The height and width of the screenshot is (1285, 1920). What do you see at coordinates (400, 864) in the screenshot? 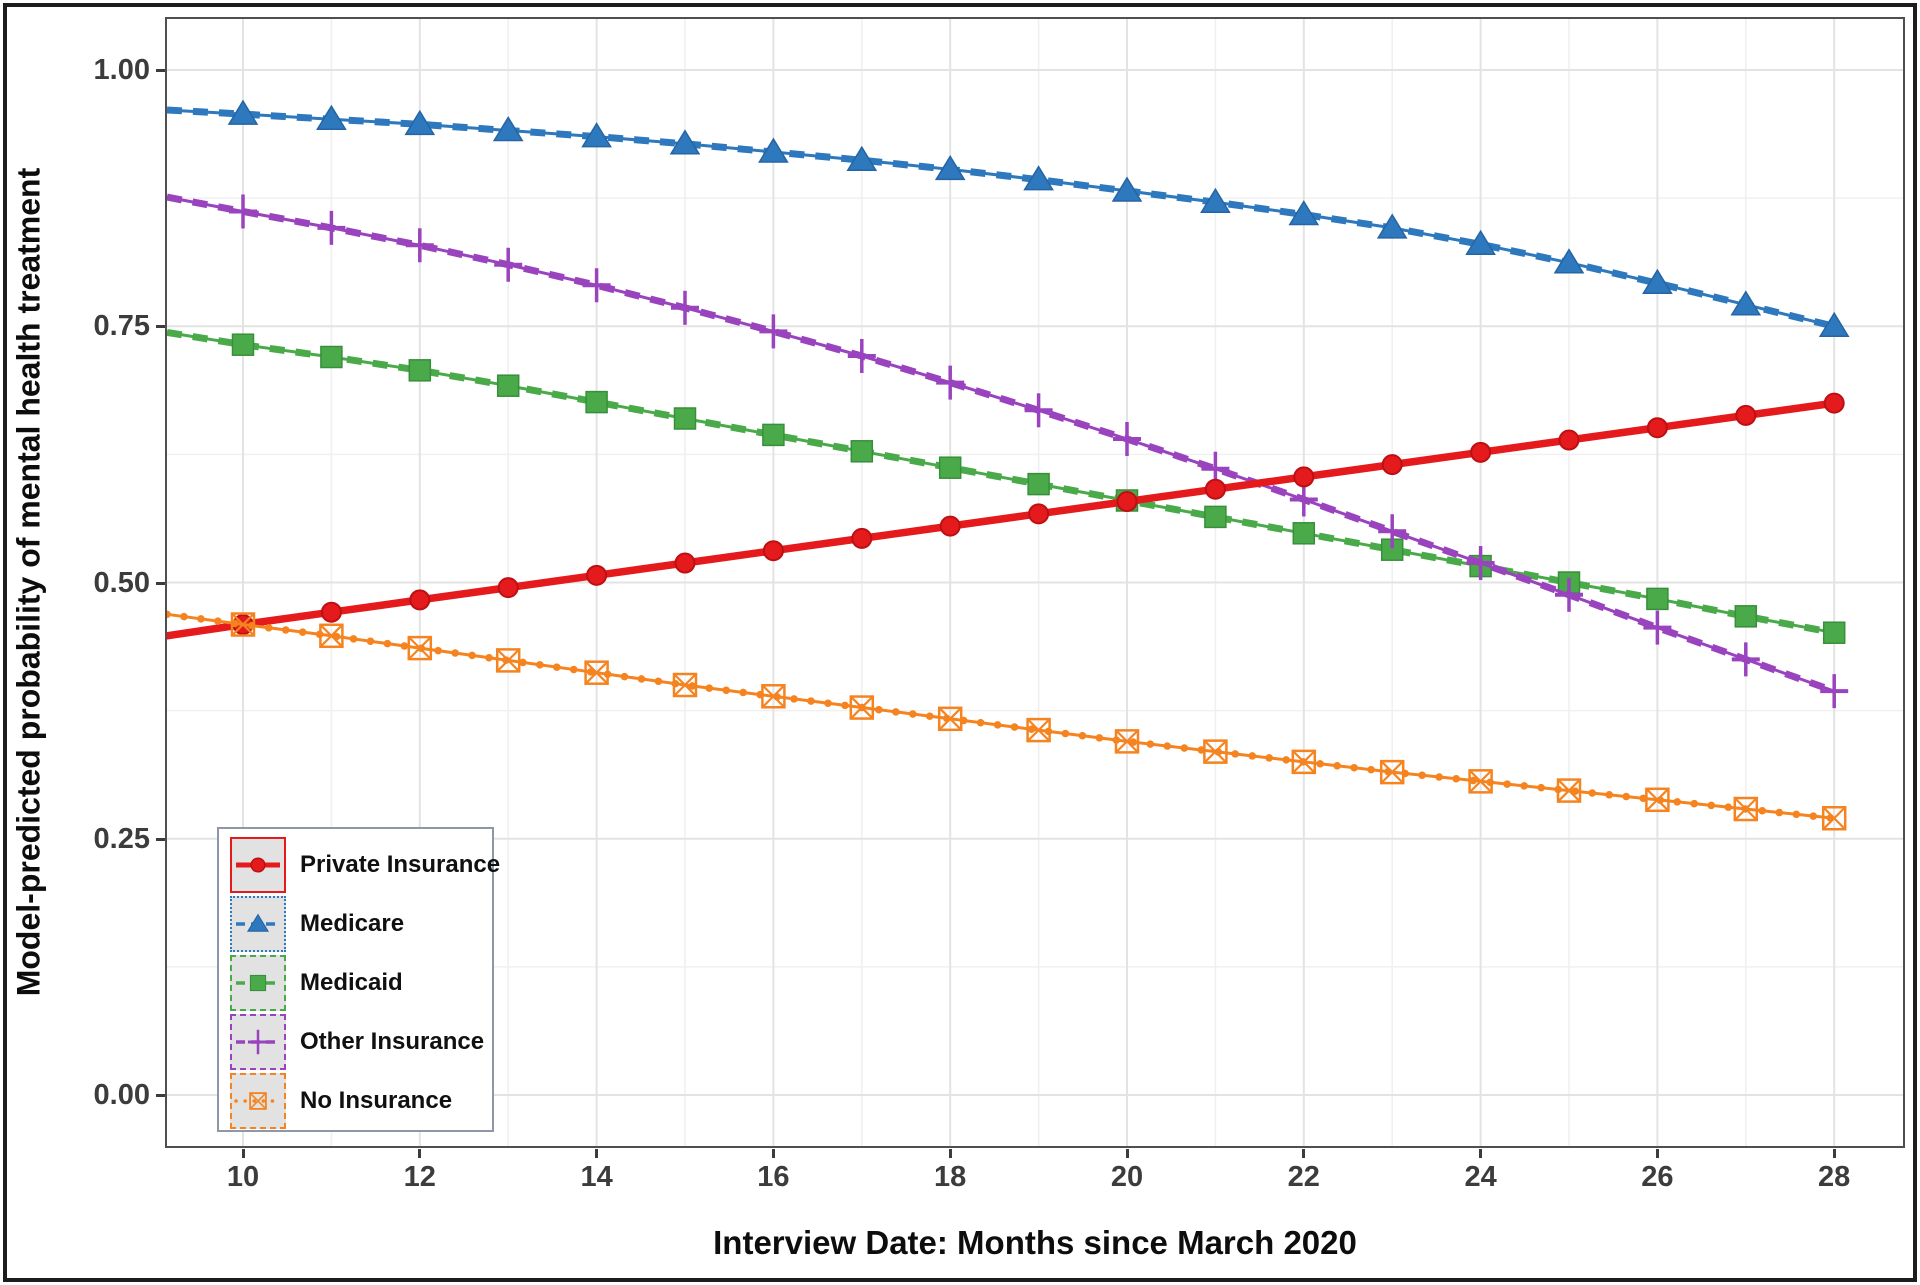
I see `legend-label: Private Insurance` at bounding box center [400, 864].